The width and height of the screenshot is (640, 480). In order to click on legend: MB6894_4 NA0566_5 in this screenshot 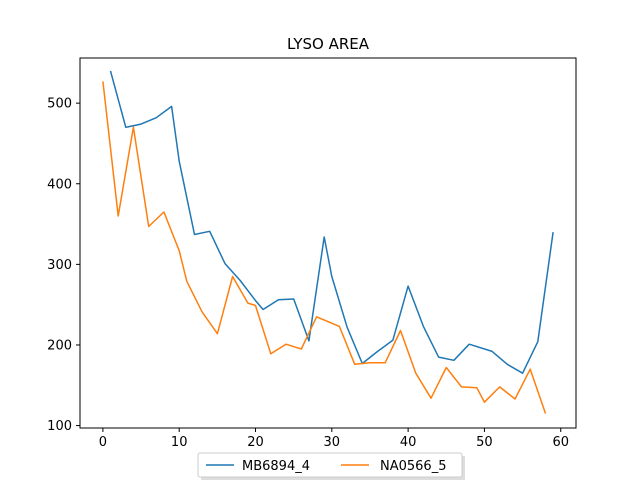, I will do `click(331, 466)`.